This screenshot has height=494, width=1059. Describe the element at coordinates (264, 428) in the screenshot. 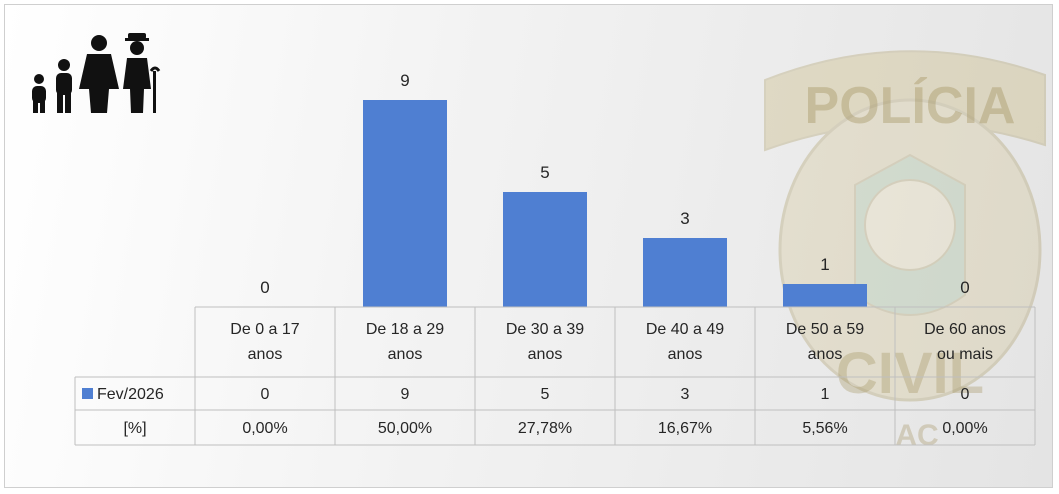

I see `table-cell-1-0: 0,00%` at that location.